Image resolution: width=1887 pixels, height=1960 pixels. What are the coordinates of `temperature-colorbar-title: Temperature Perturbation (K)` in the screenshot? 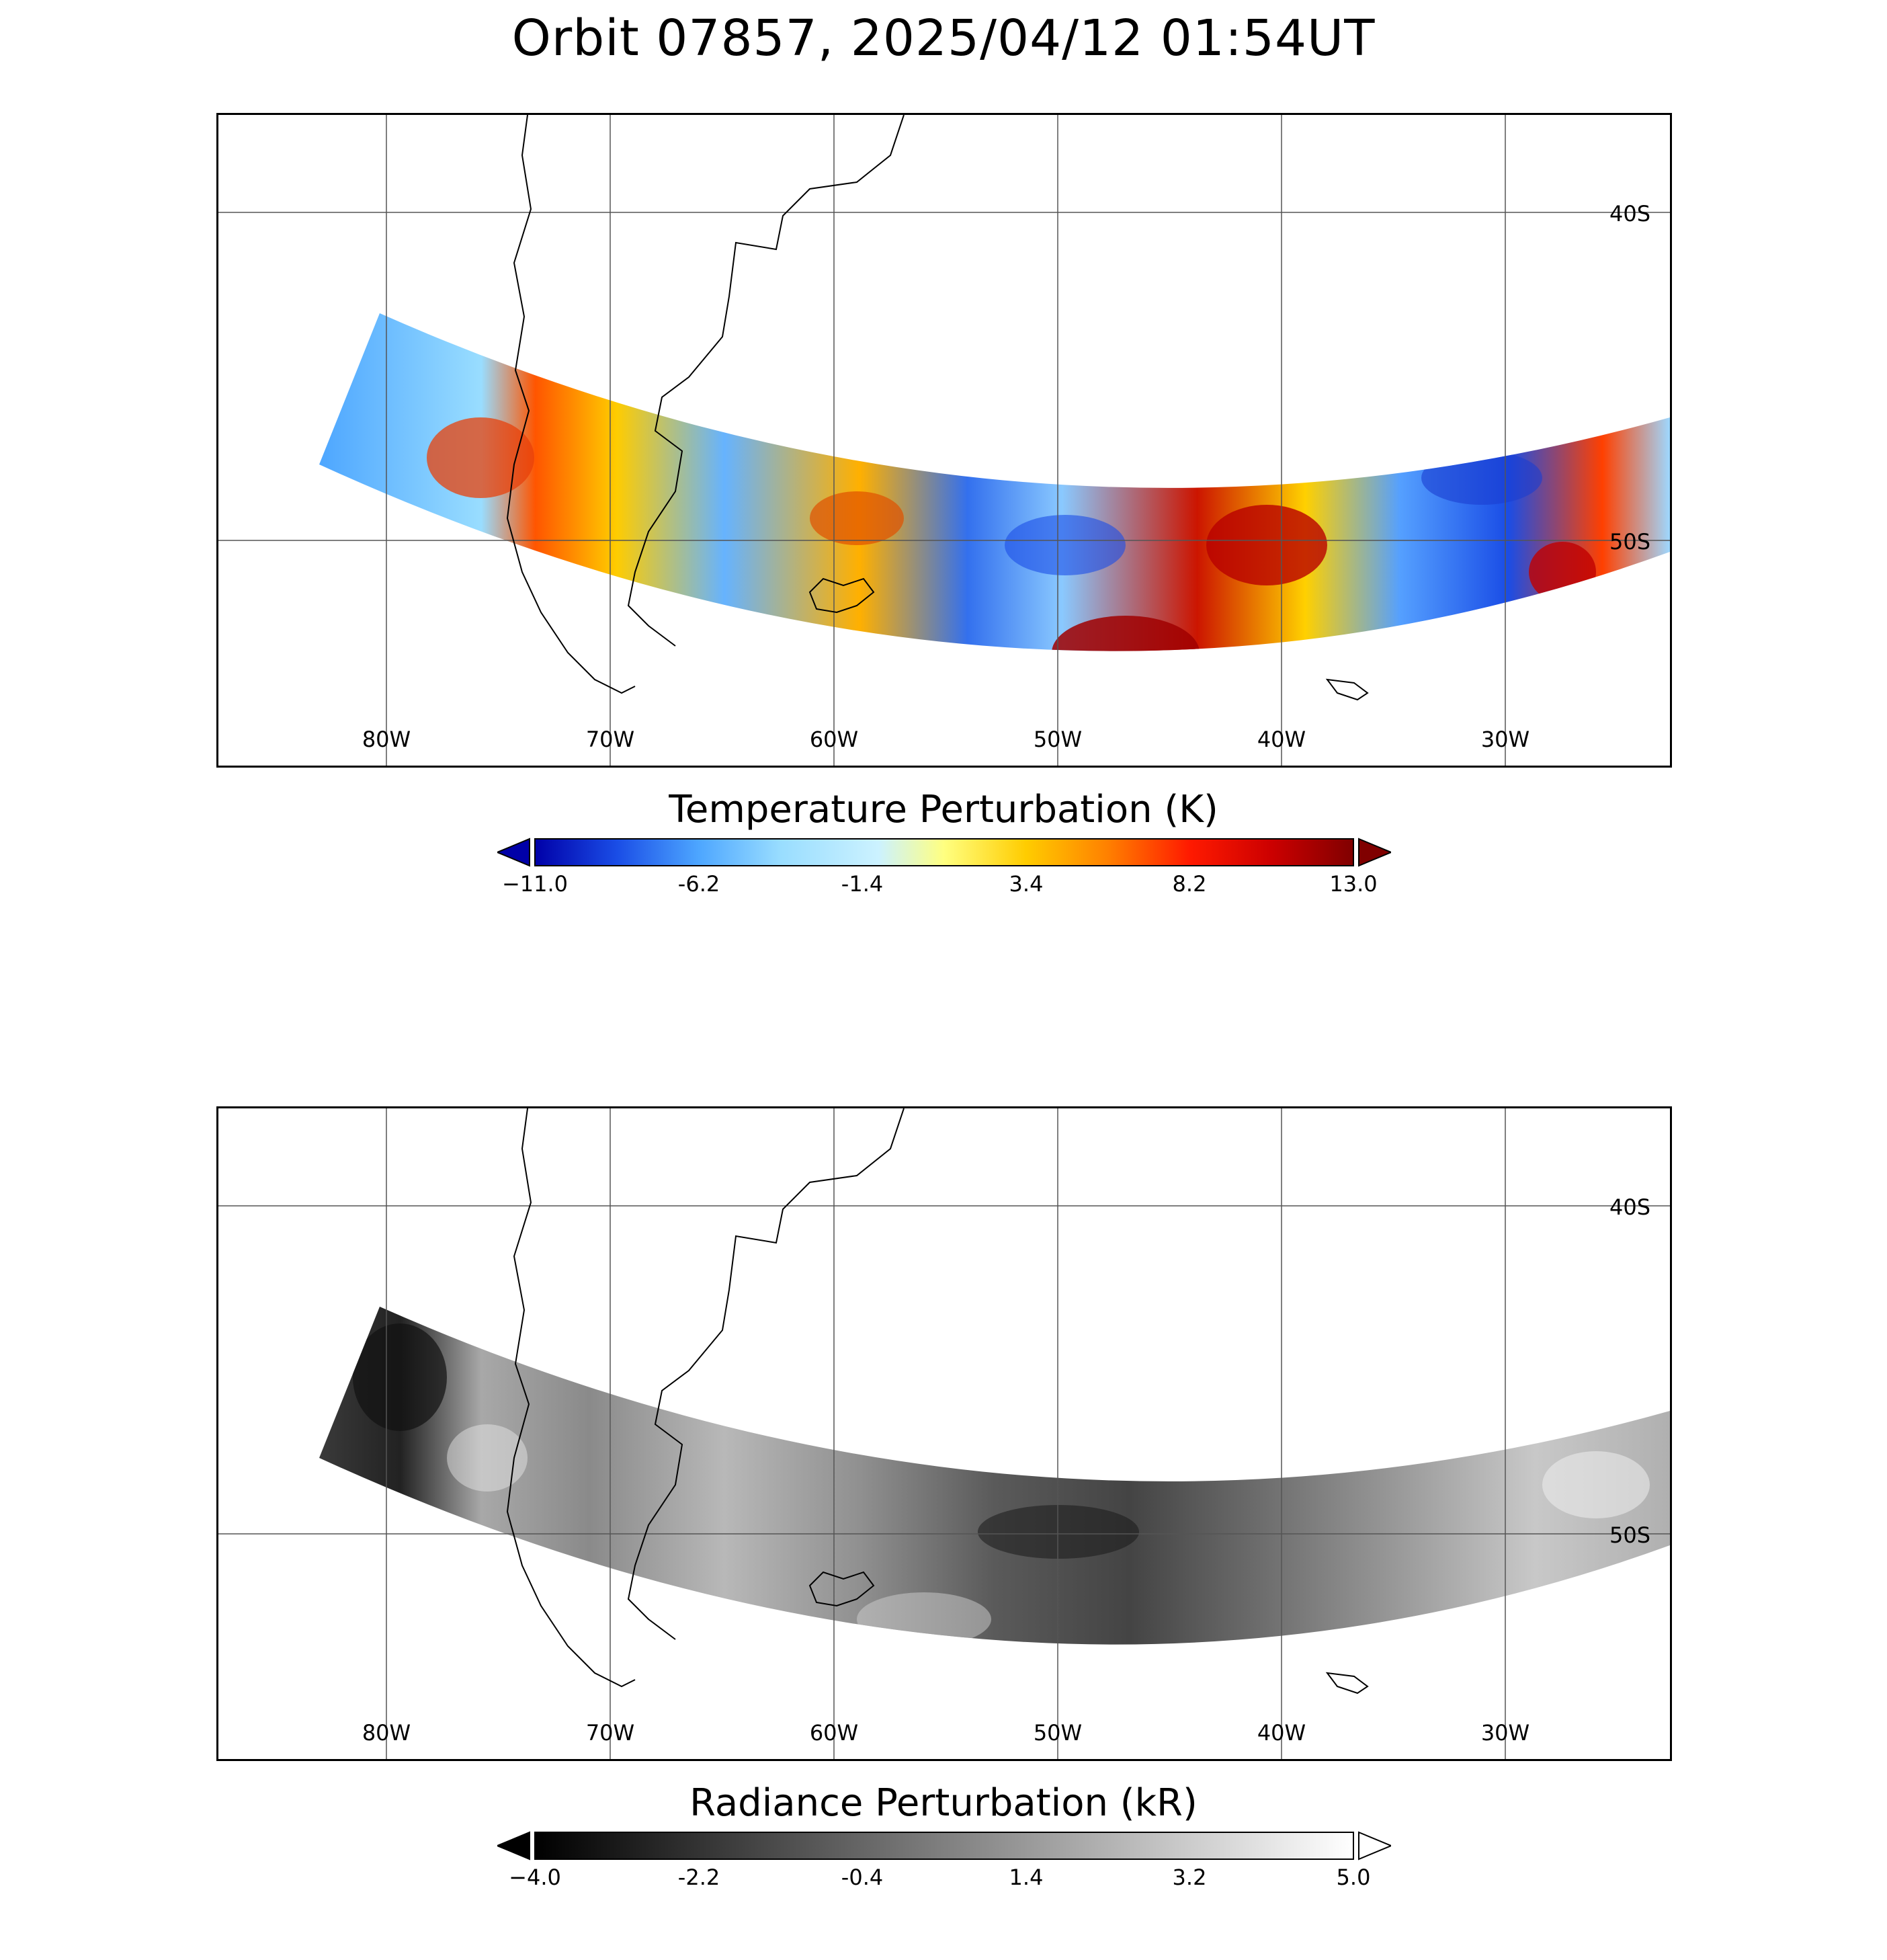 It's located at (944, 809).